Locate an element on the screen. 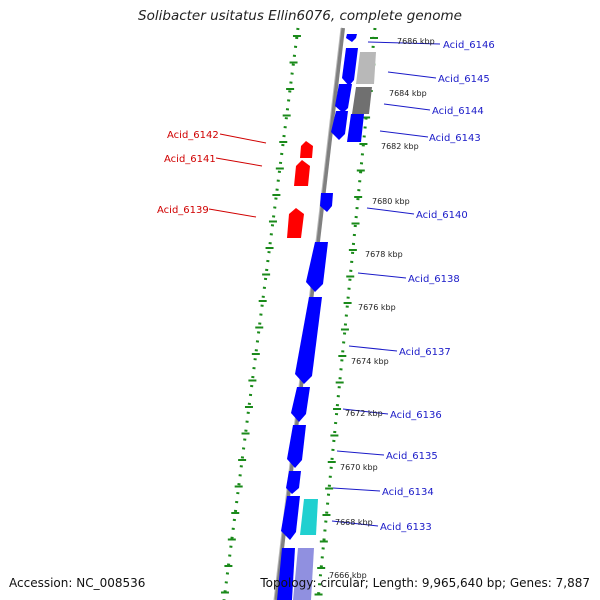  kbp-tick-label: 7668 kbp is located at coordinates (354, 522).